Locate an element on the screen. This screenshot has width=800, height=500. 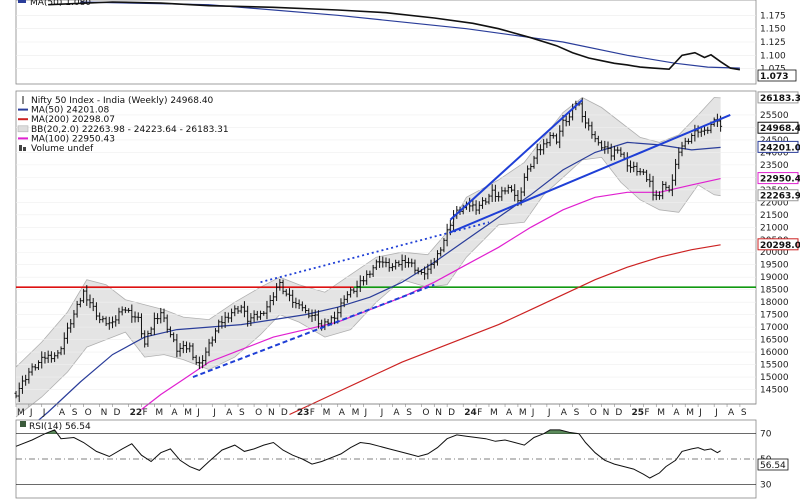
price-tag-text: 24201.08 is located at coordinates (780, 148).